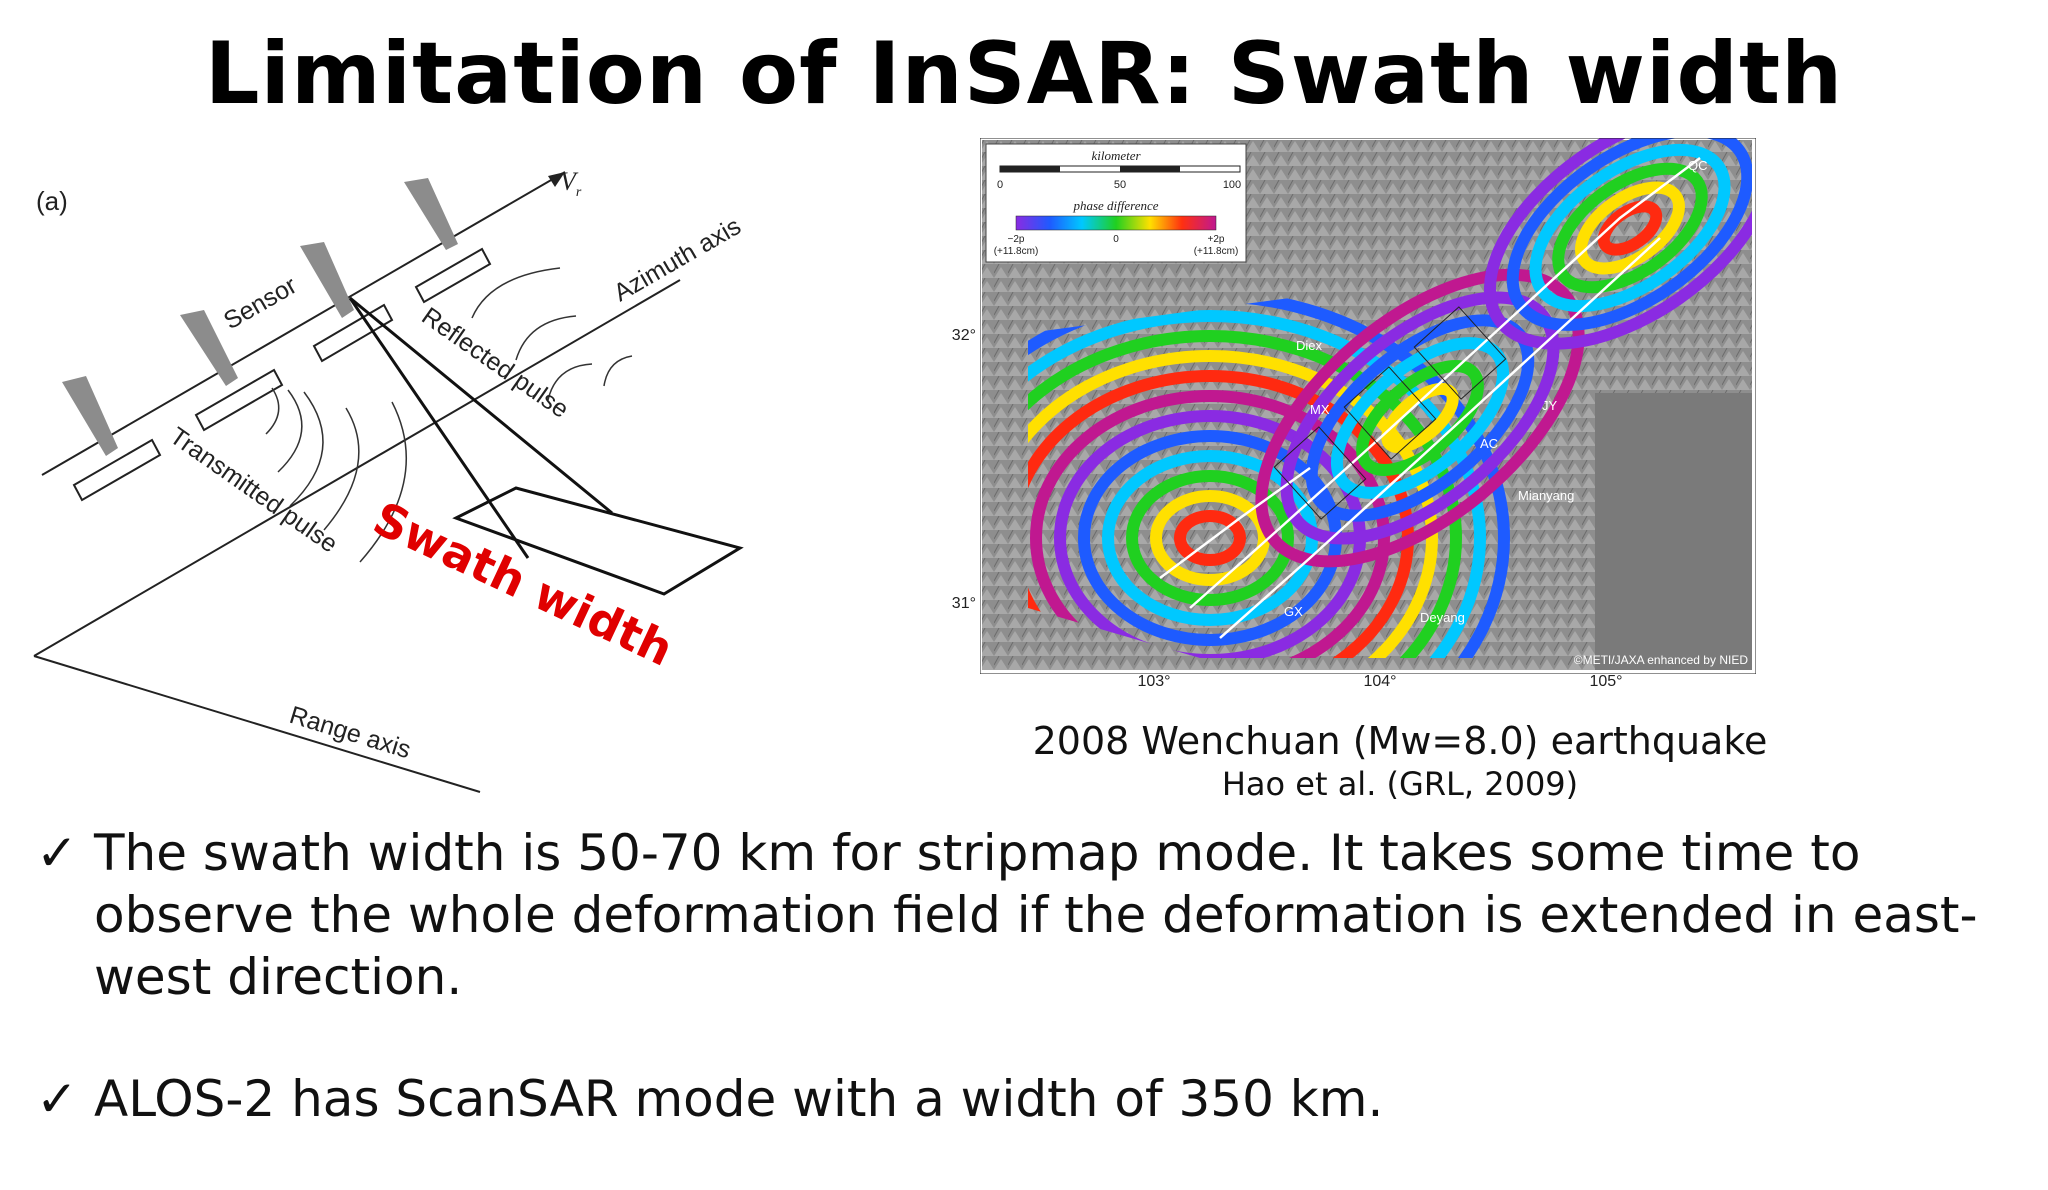 This screenshot has height=1190, width=2048. I want to click on place-deyang: Deyang, so click(1442, 617).